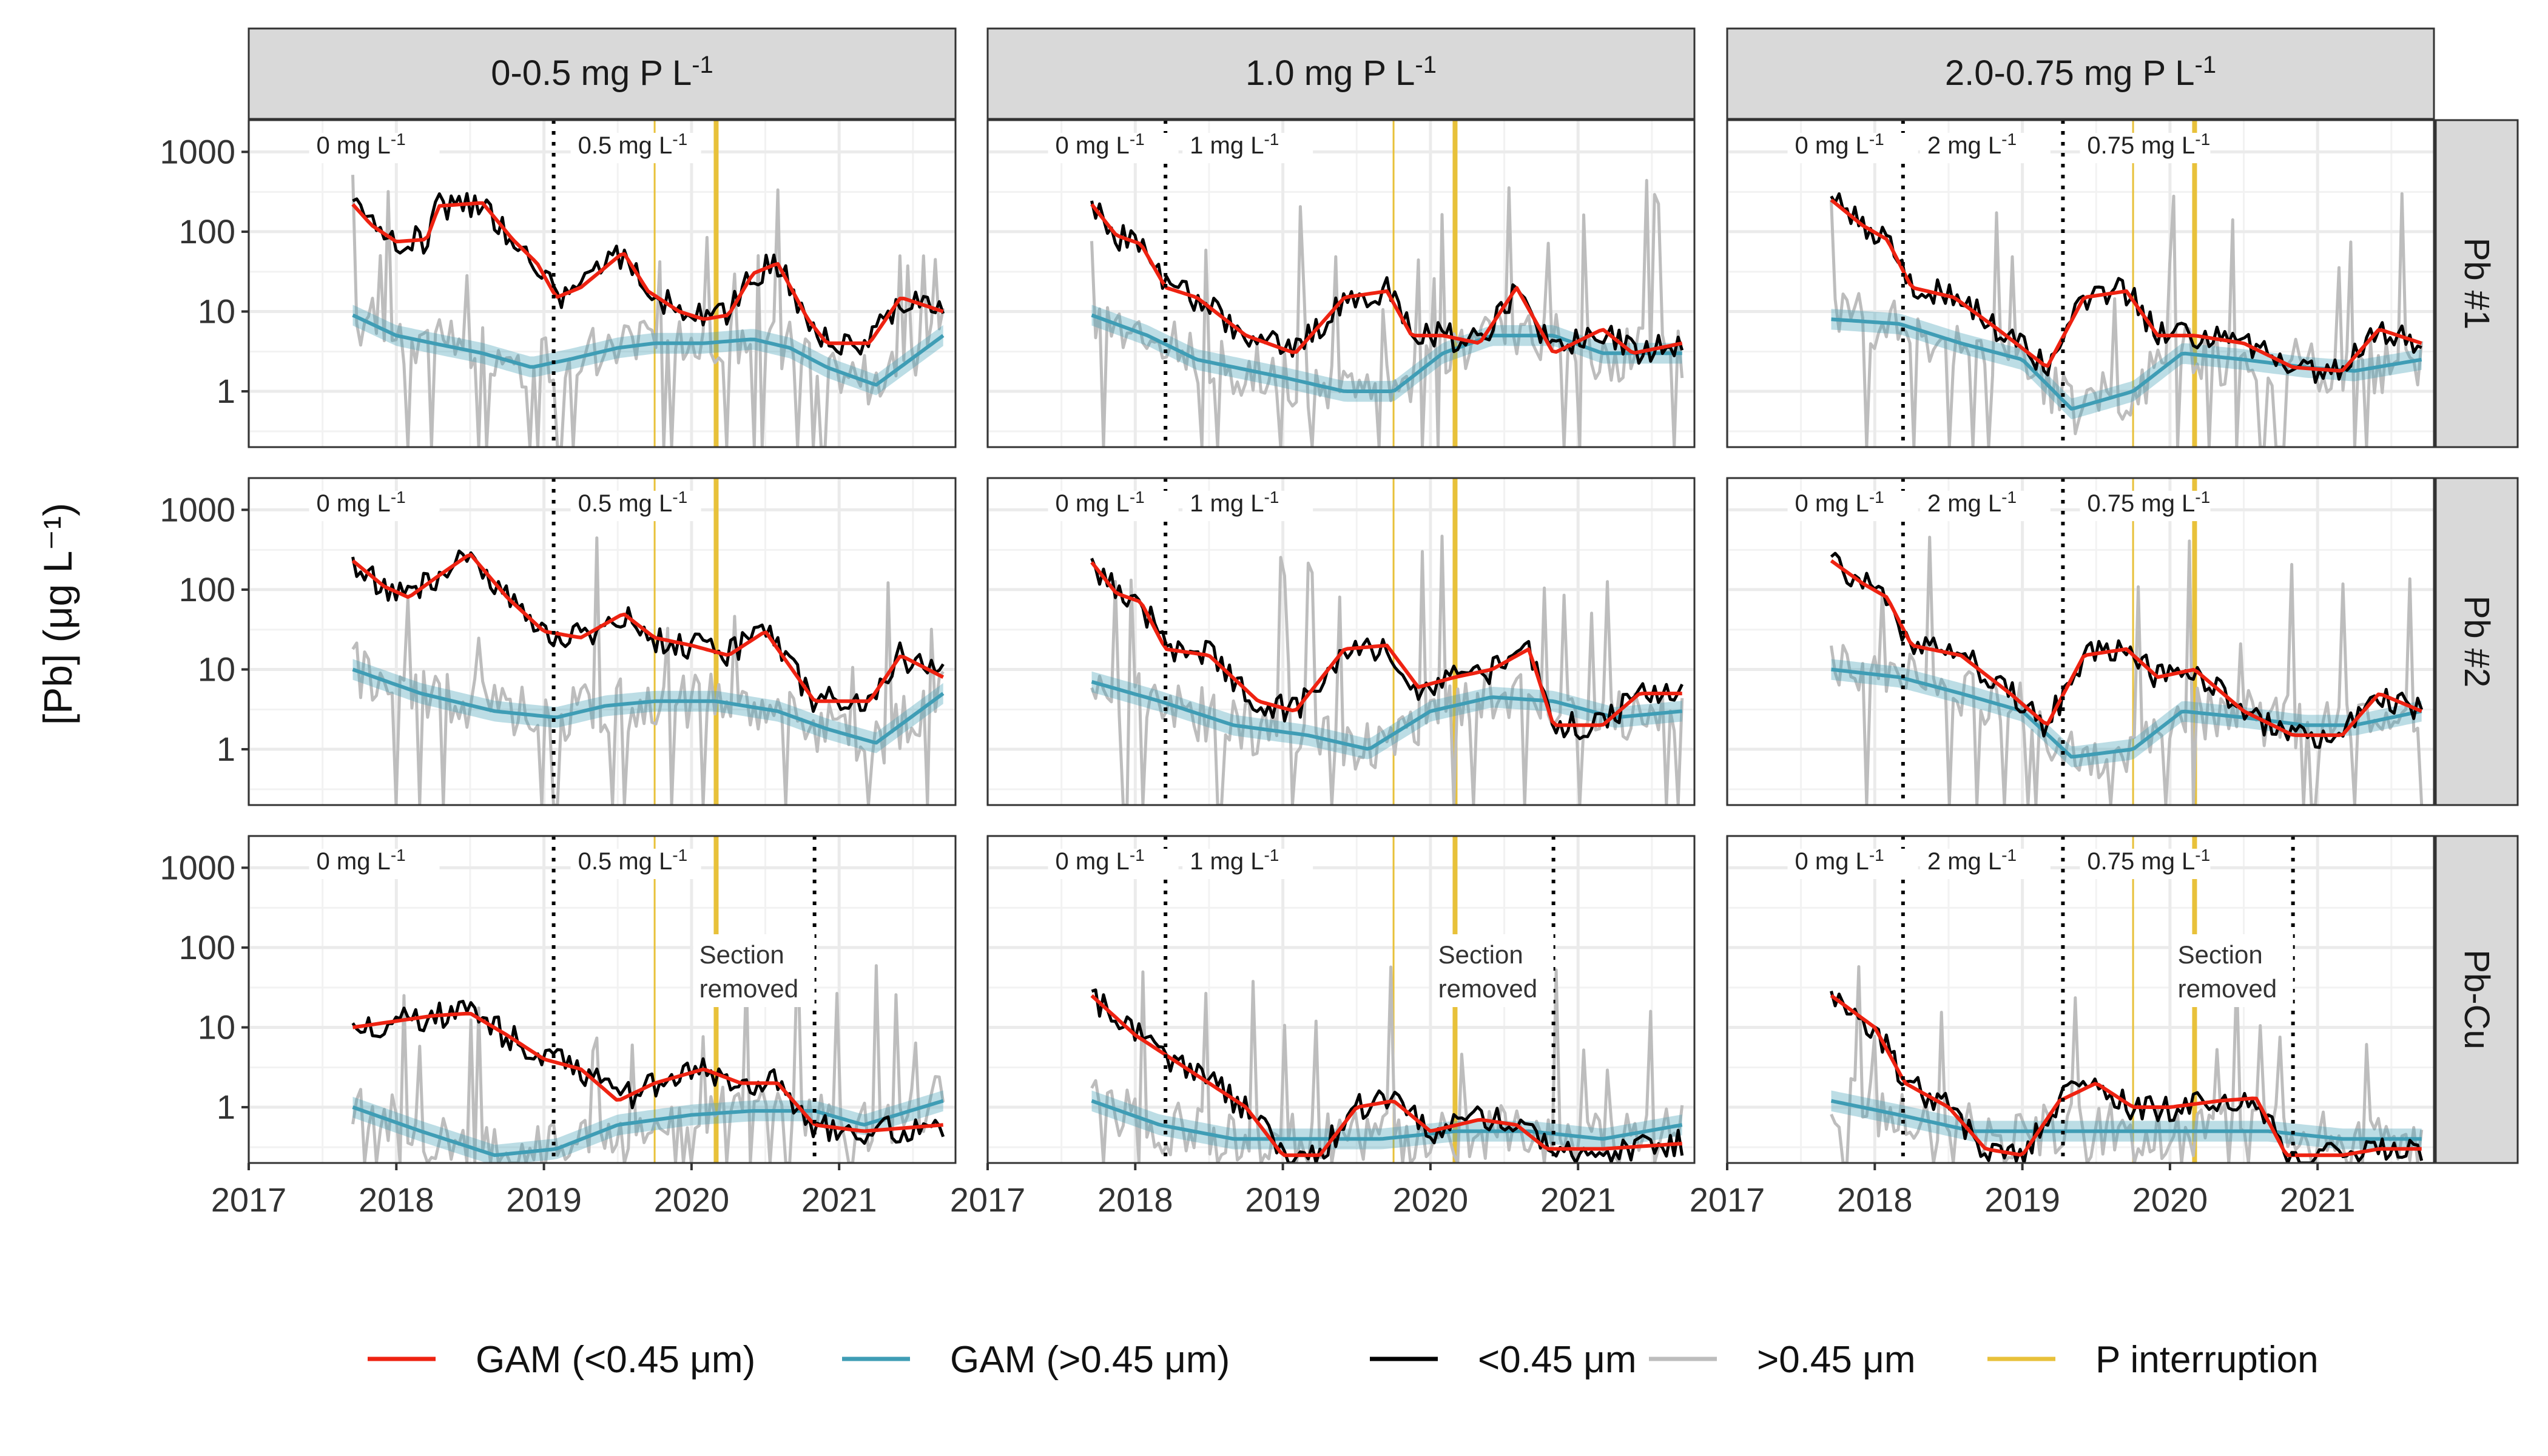  I want to click on y-axis-label: [Pb] (μg L⁻¹), so click(57, 614).